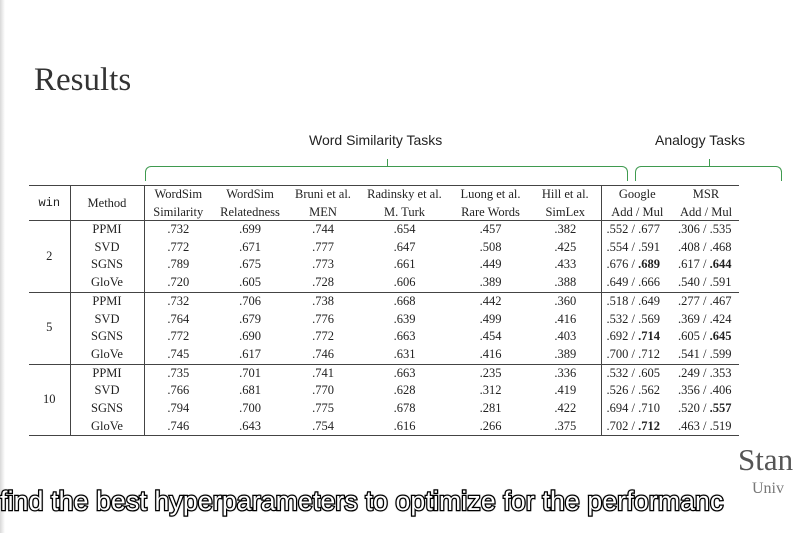 The height and width of the screenshot is (533, 808). I want to click on score-cell: .416, so click(490, 353).